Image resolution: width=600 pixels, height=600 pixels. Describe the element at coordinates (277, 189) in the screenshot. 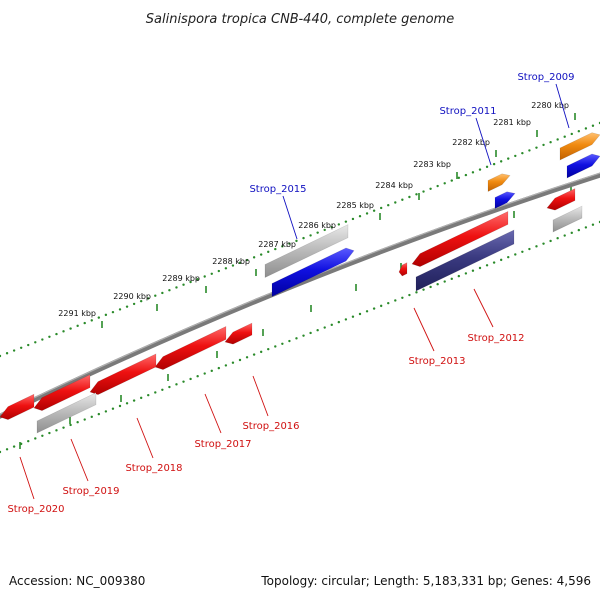

I see `gene-label-strop_2015: Strop_2015` at that location.